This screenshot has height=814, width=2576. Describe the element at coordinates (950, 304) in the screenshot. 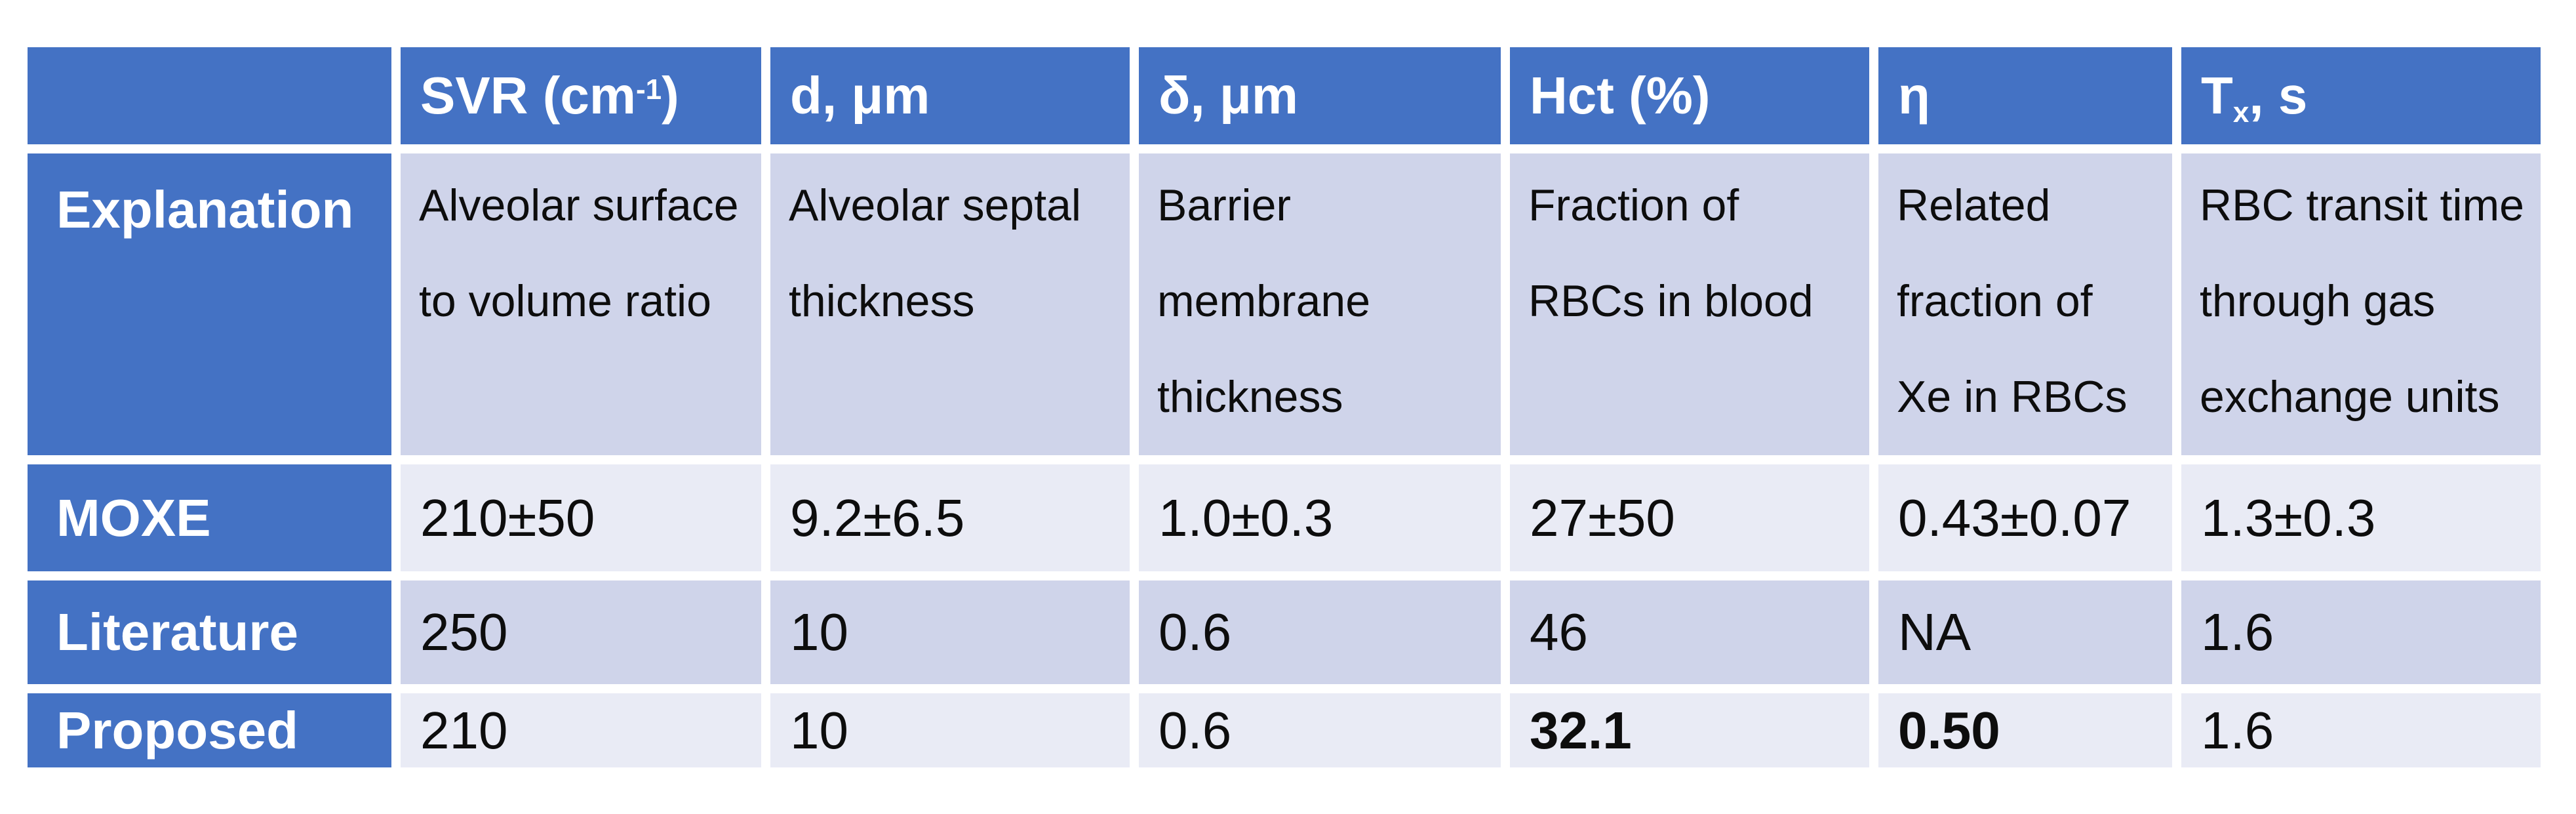

I see `explanation-d: Alveolar septal thickness` at that location.